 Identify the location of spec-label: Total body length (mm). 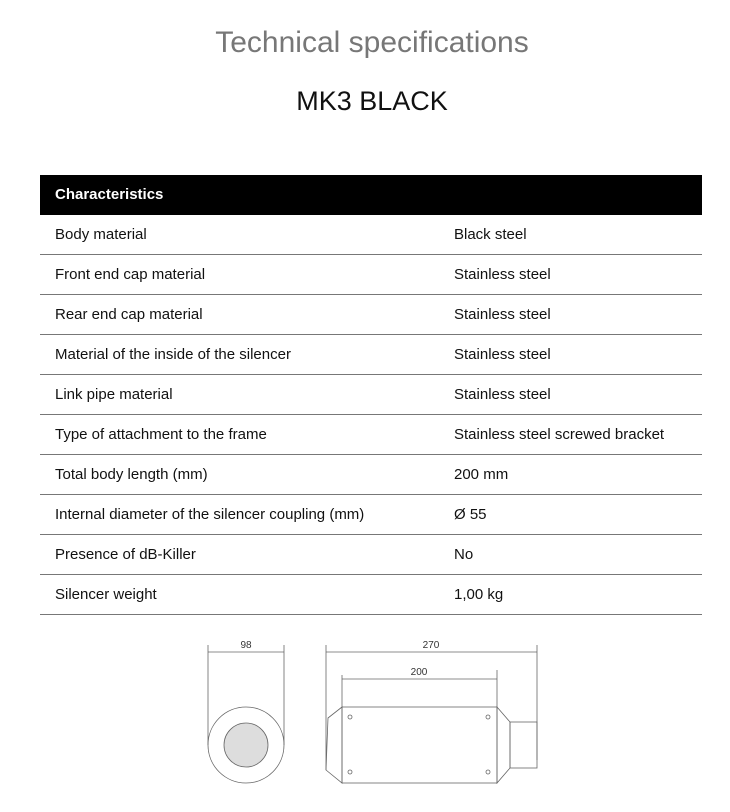
(131, 474).